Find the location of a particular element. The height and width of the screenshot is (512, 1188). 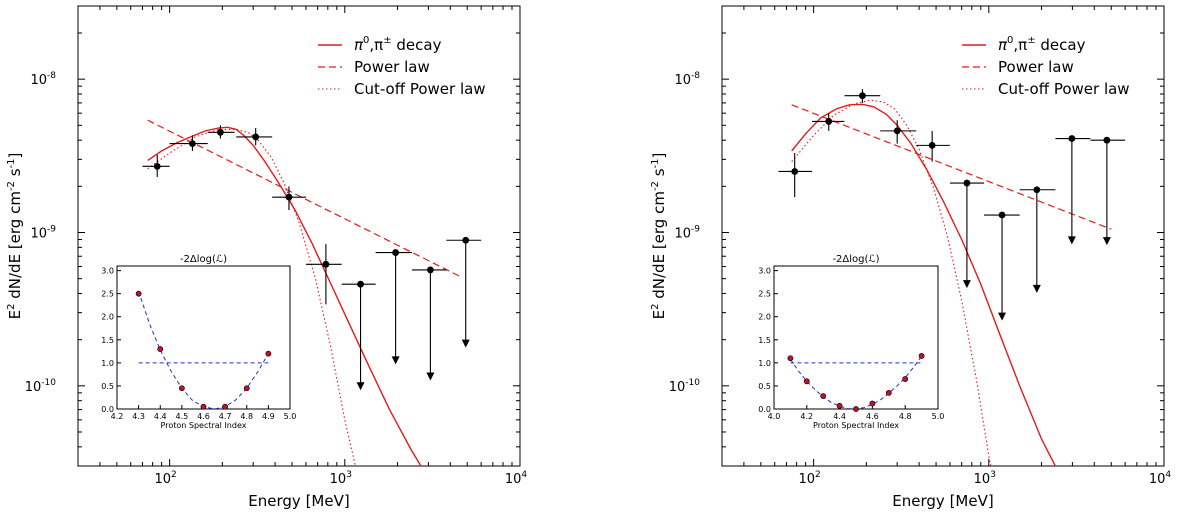

y-tick-label: 10⁻⁹ is located at coordinates (687, 232).